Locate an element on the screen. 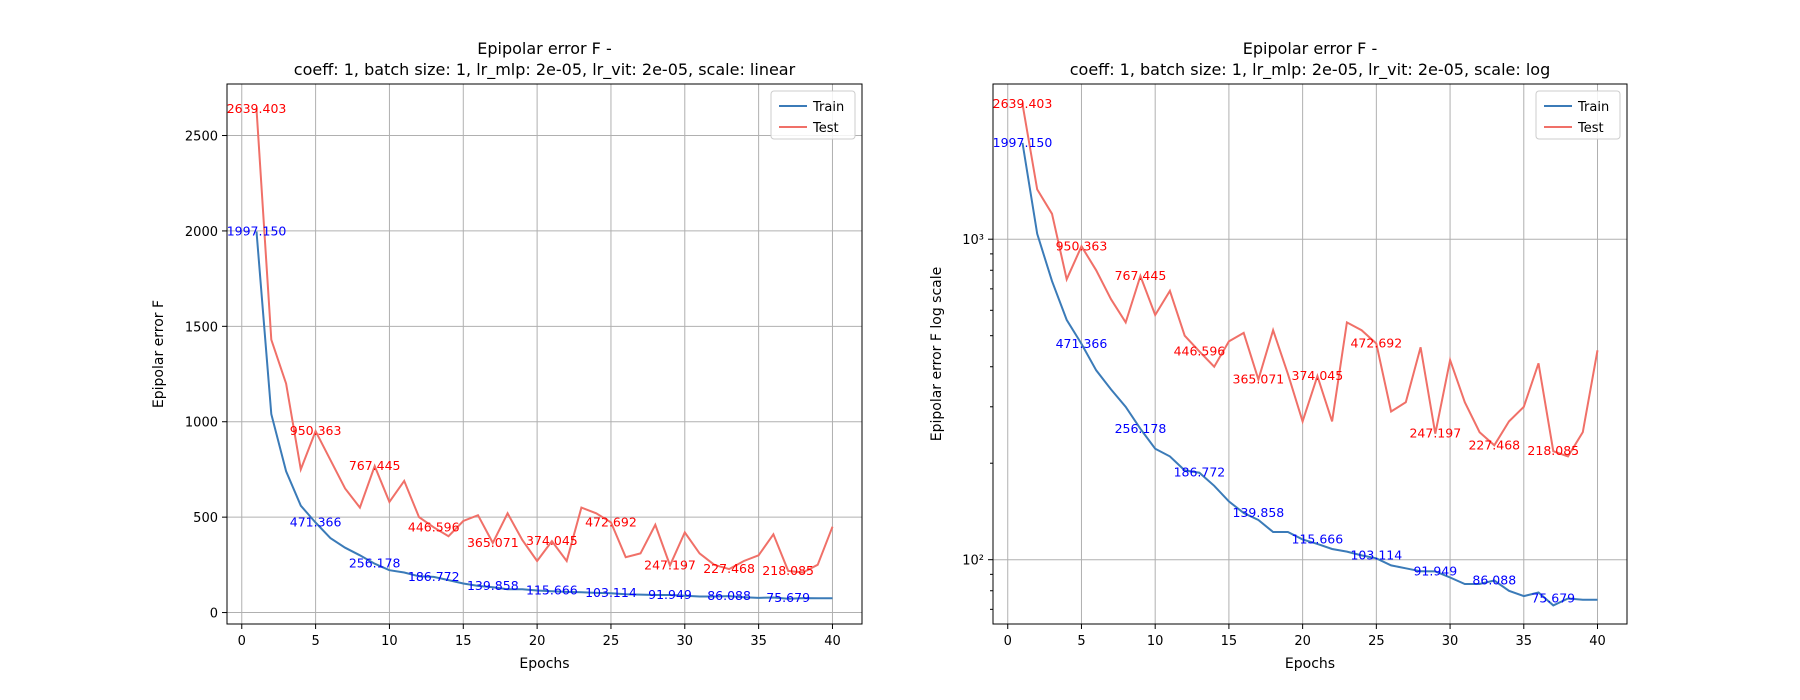  y-axis-label: Epipolar error F is located at coordinates (159, 354).